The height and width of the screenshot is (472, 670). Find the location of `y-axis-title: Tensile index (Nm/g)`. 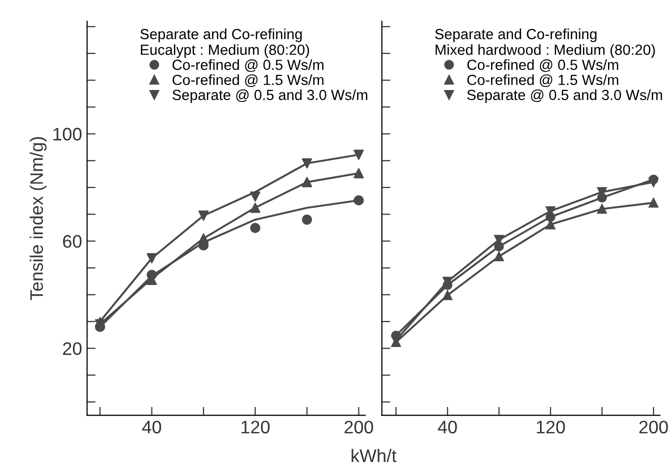

y-axis-title: Tensile index (Nm/g) is located at coordinates (38, 218).